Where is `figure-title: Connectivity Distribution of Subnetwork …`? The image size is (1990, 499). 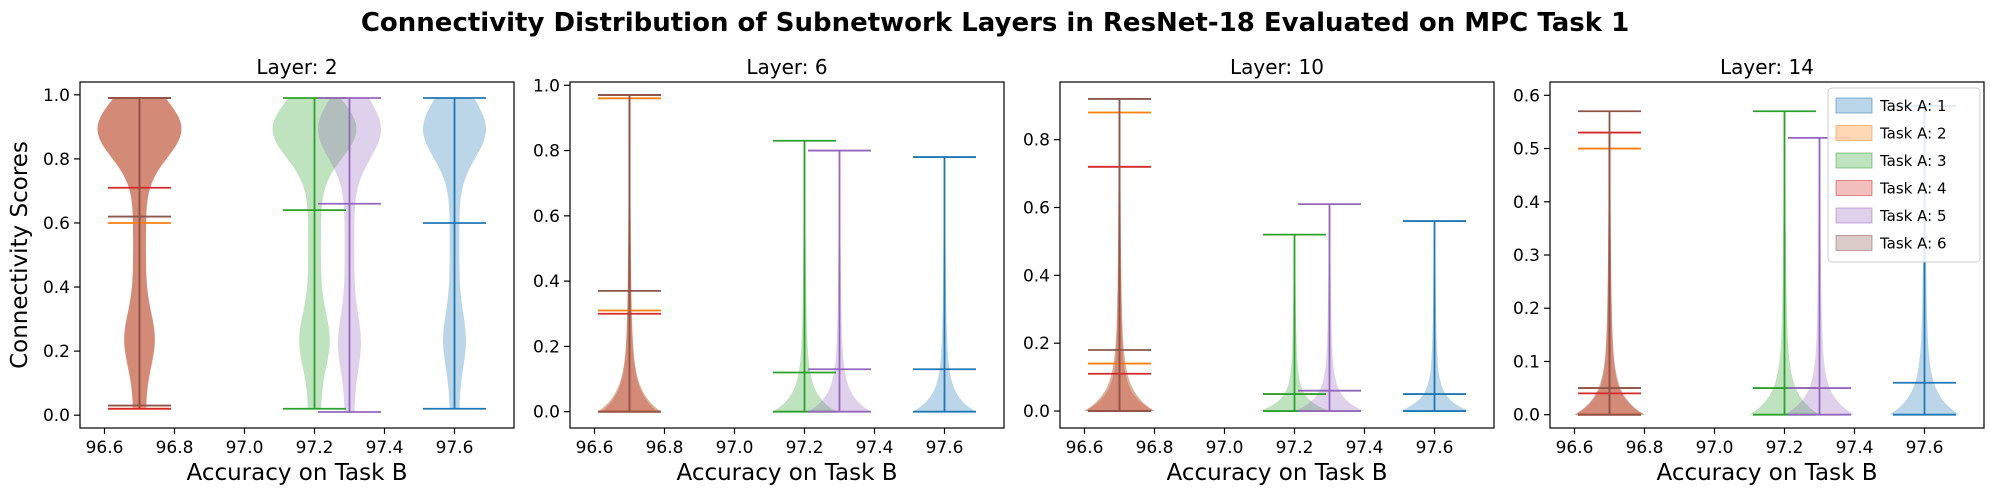 figure-title: Connectivity Distribution of Subnetwork … is located at coordinates (995, 23).